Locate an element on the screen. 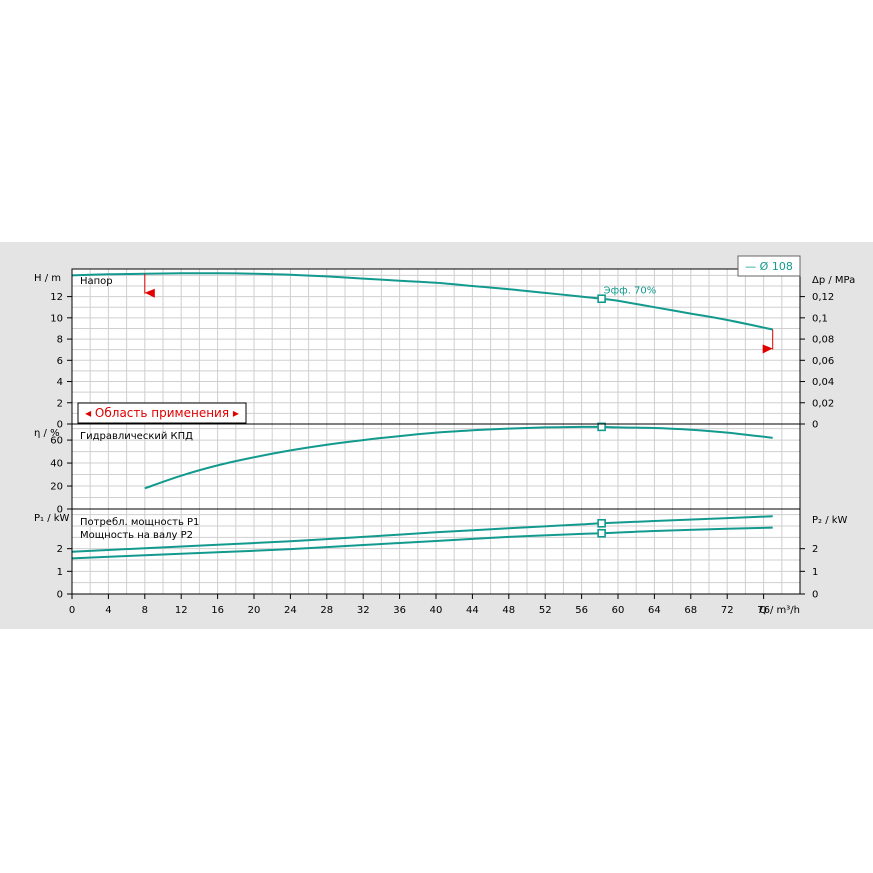 Image resolution: width=873 pixels, height=873 pixels. application-range-box is located at coordinates (162, 413).